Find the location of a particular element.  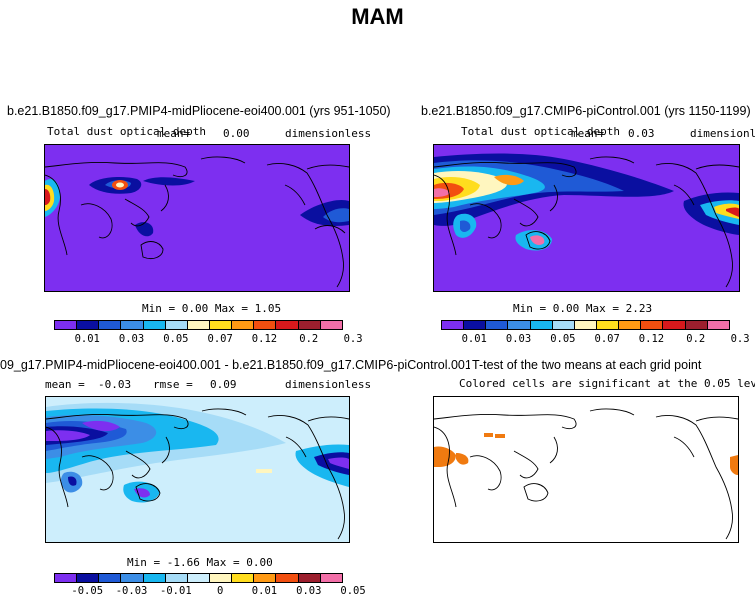

mean-value: 0.03 is located at coordinates (641, 133).